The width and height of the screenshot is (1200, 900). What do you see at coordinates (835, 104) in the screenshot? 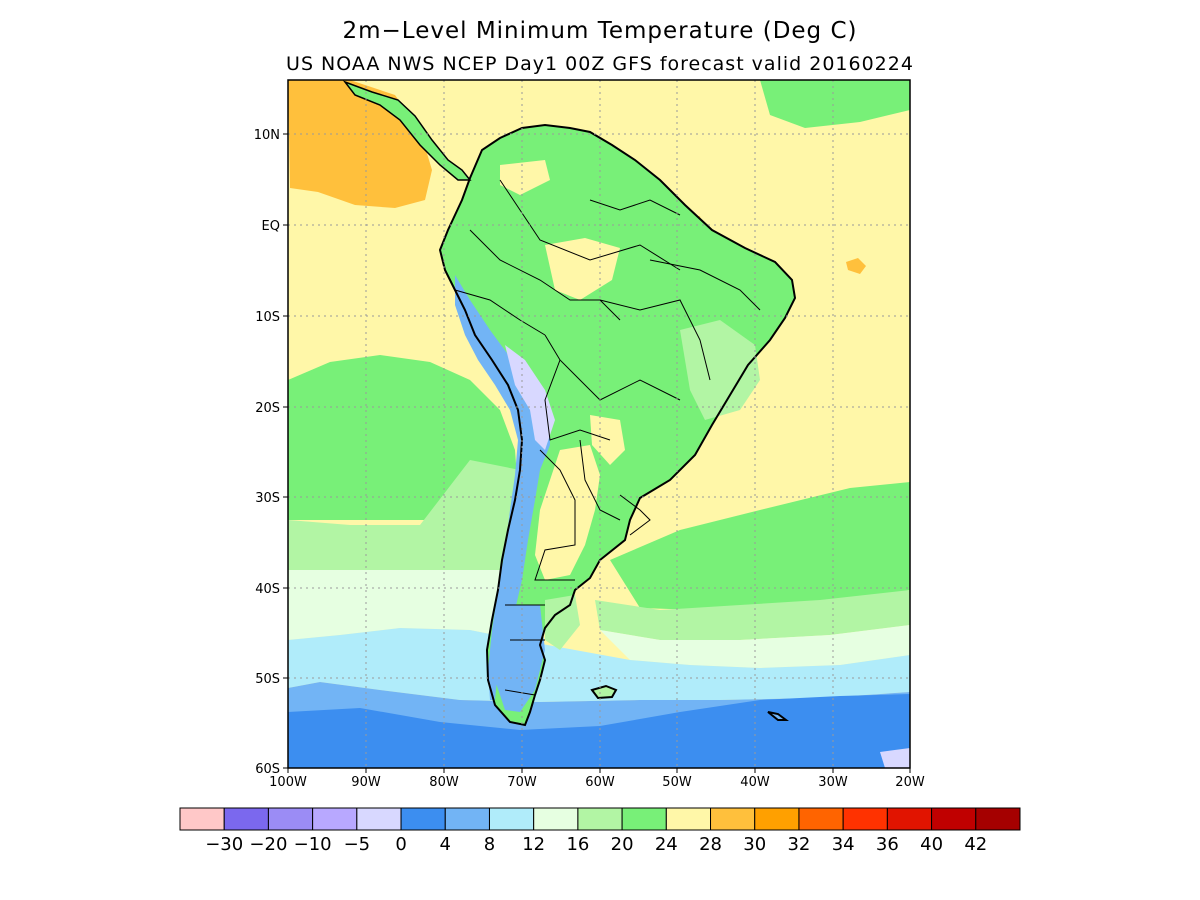
I see `north-atlantic-green` at bounding box center [835, 104].